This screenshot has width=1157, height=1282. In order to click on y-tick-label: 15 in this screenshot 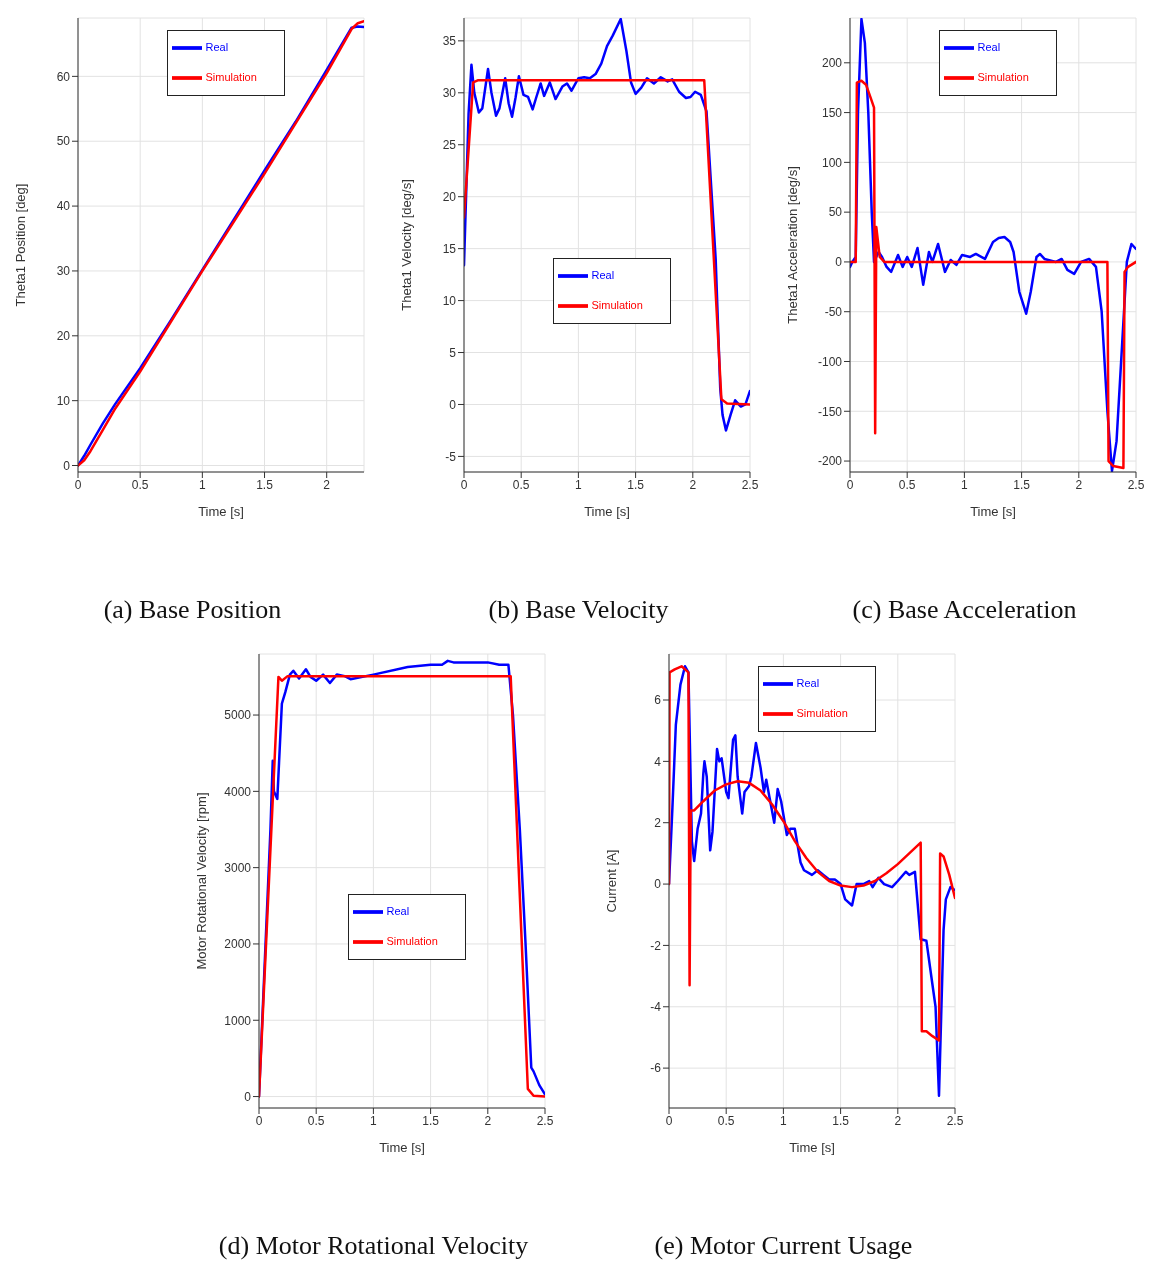, I will do `click(449, 248)`.